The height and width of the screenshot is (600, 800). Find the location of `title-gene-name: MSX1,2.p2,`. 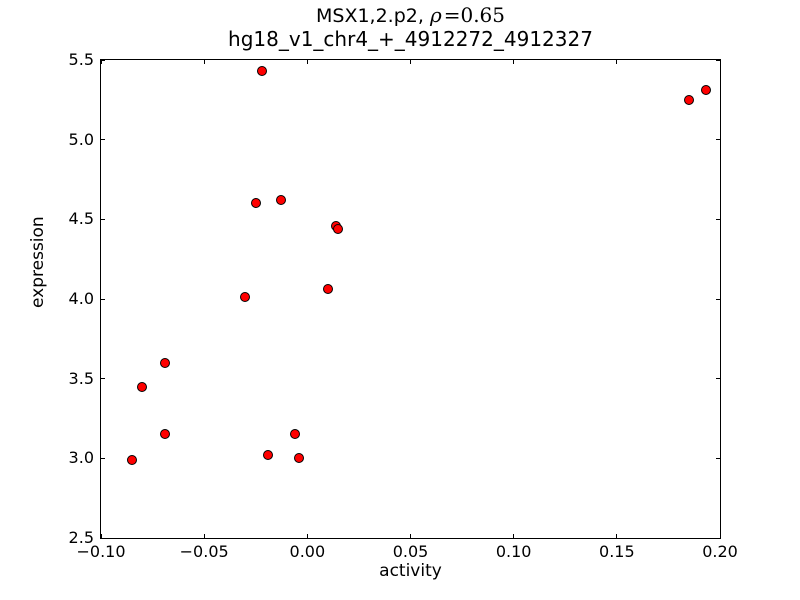

title-gene-name: MSX1,2.p2, is located at coordinates (372, 16).